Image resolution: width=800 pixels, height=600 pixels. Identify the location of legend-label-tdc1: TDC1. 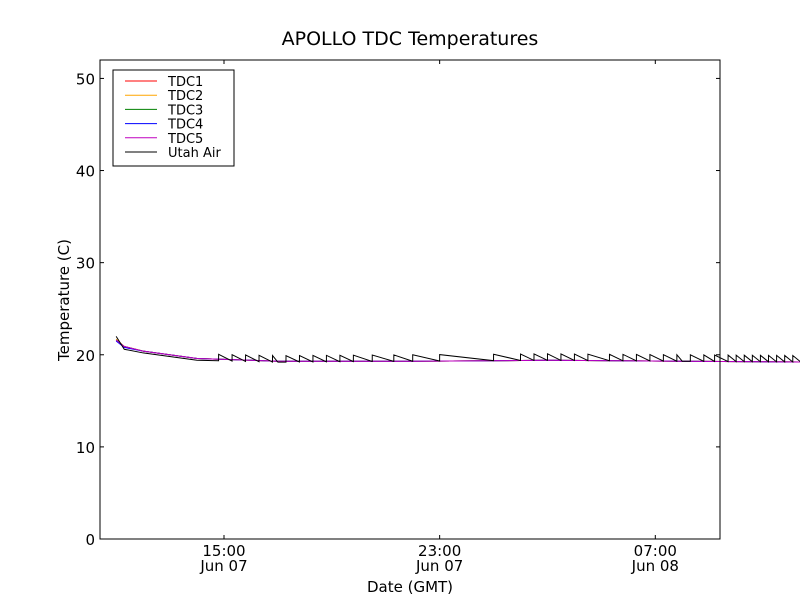
(185, 82).